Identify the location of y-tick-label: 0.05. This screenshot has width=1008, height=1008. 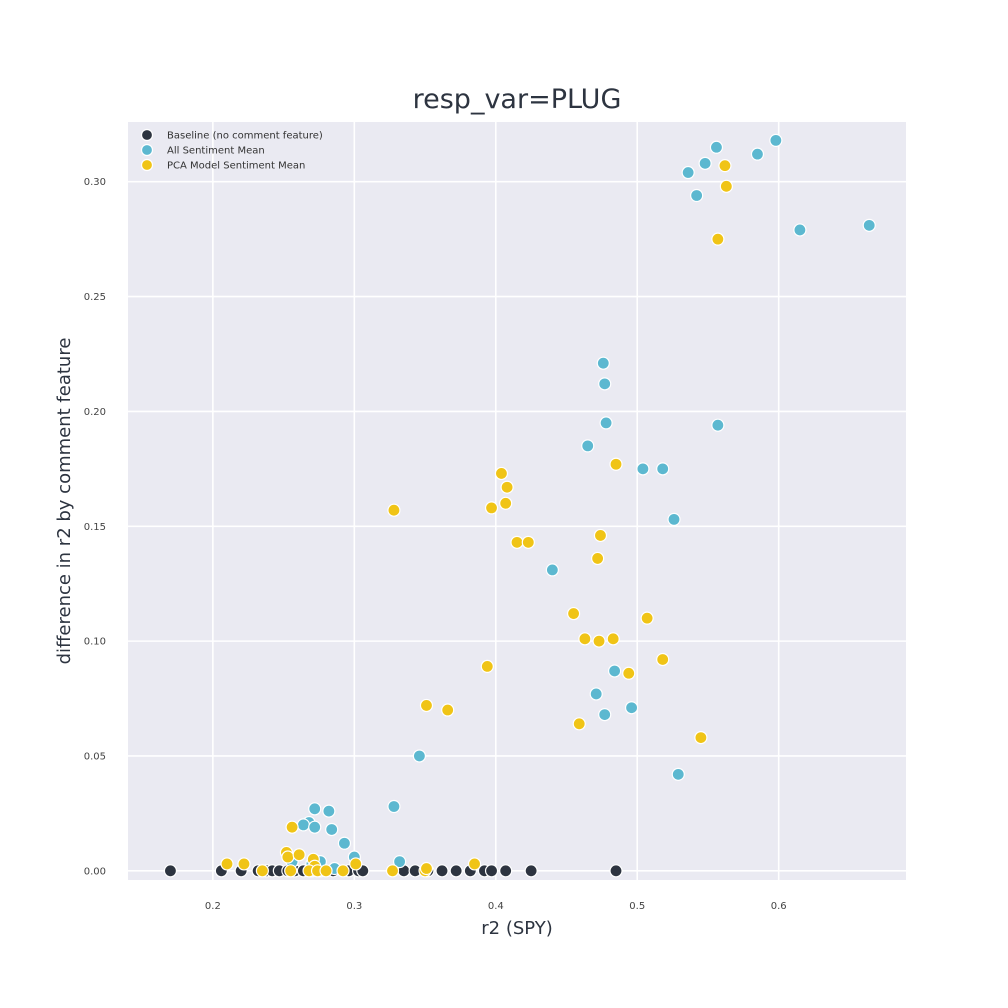
(95, 756).